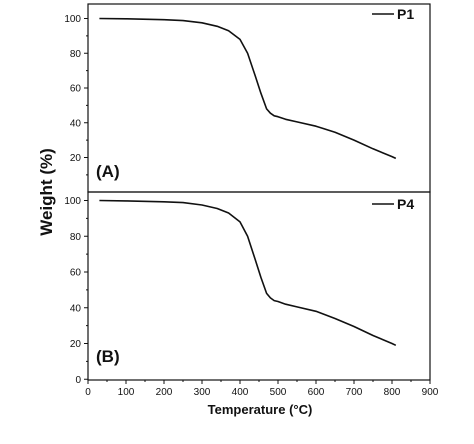  I want to click on x-tick-label: 700, so click(354, 392).